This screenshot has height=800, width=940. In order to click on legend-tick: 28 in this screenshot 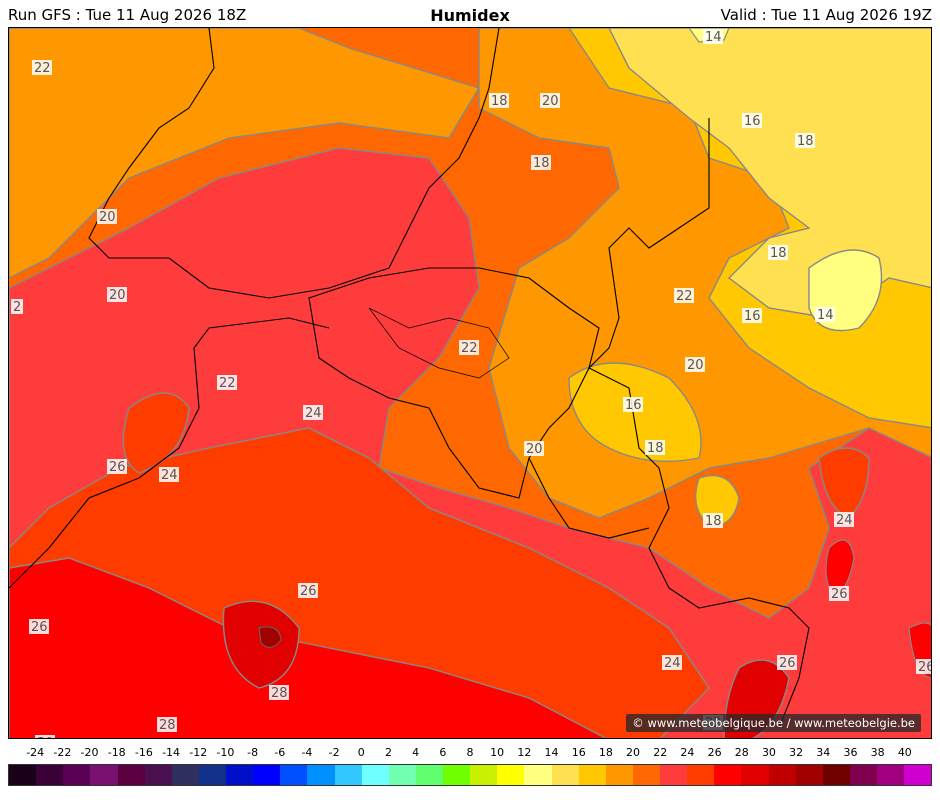, I will do `click(741, 752)`.